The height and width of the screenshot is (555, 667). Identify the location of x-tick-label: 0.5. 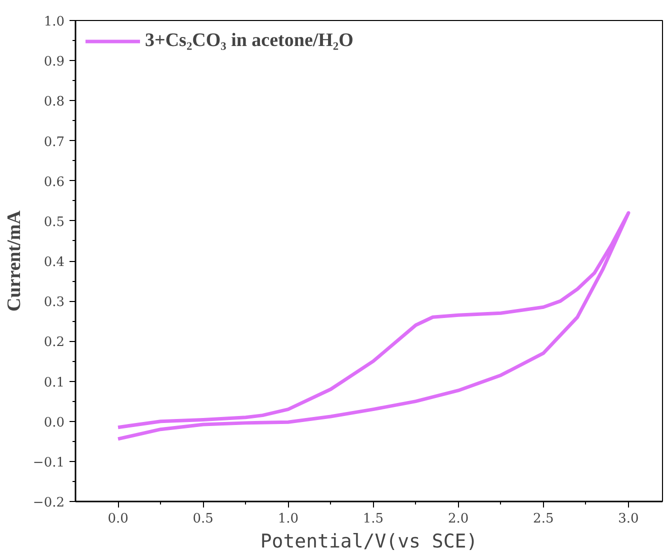
(203, 519).